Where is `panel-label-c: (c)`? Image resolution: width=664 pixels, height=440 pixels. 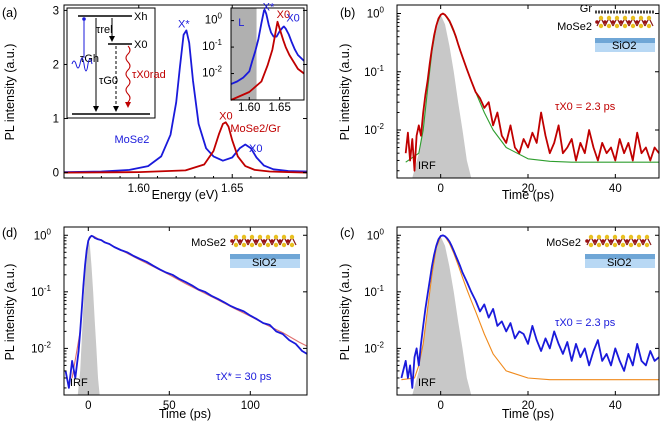 panel-label-c: (c) is located at coordinates (347, 233).